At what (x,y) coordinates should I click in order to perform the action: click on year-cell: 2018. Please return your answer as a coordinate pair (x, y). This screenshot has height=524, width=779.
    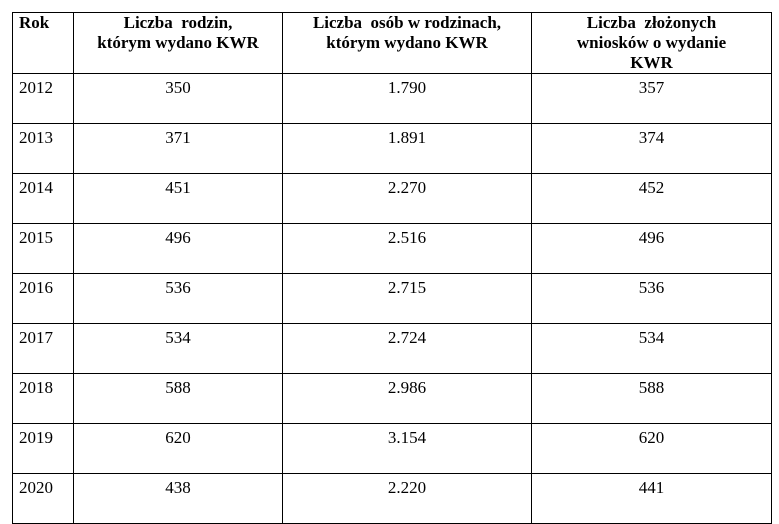
    Looking at the image, I should click on (43, 398).